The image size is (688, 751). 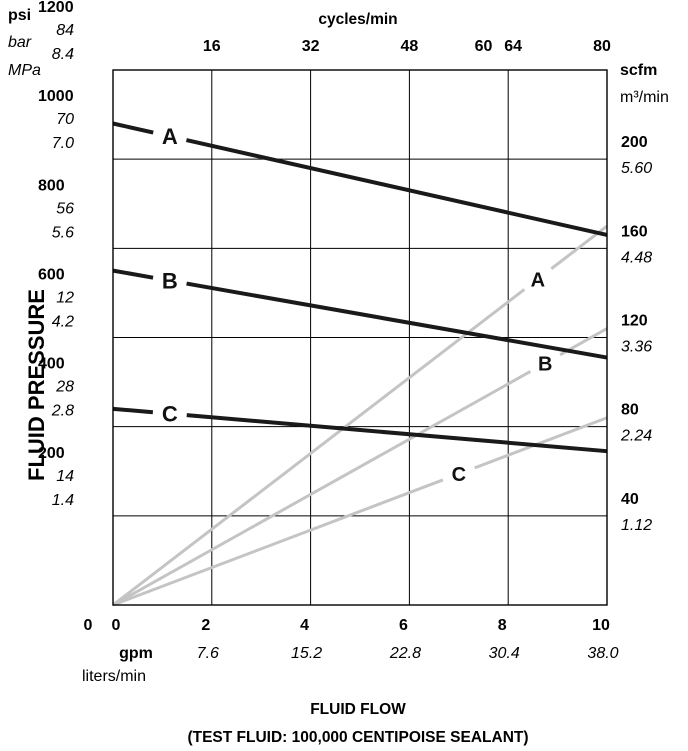 I want to click on x-tick-gpm: 0, so click(x=116, y=625).